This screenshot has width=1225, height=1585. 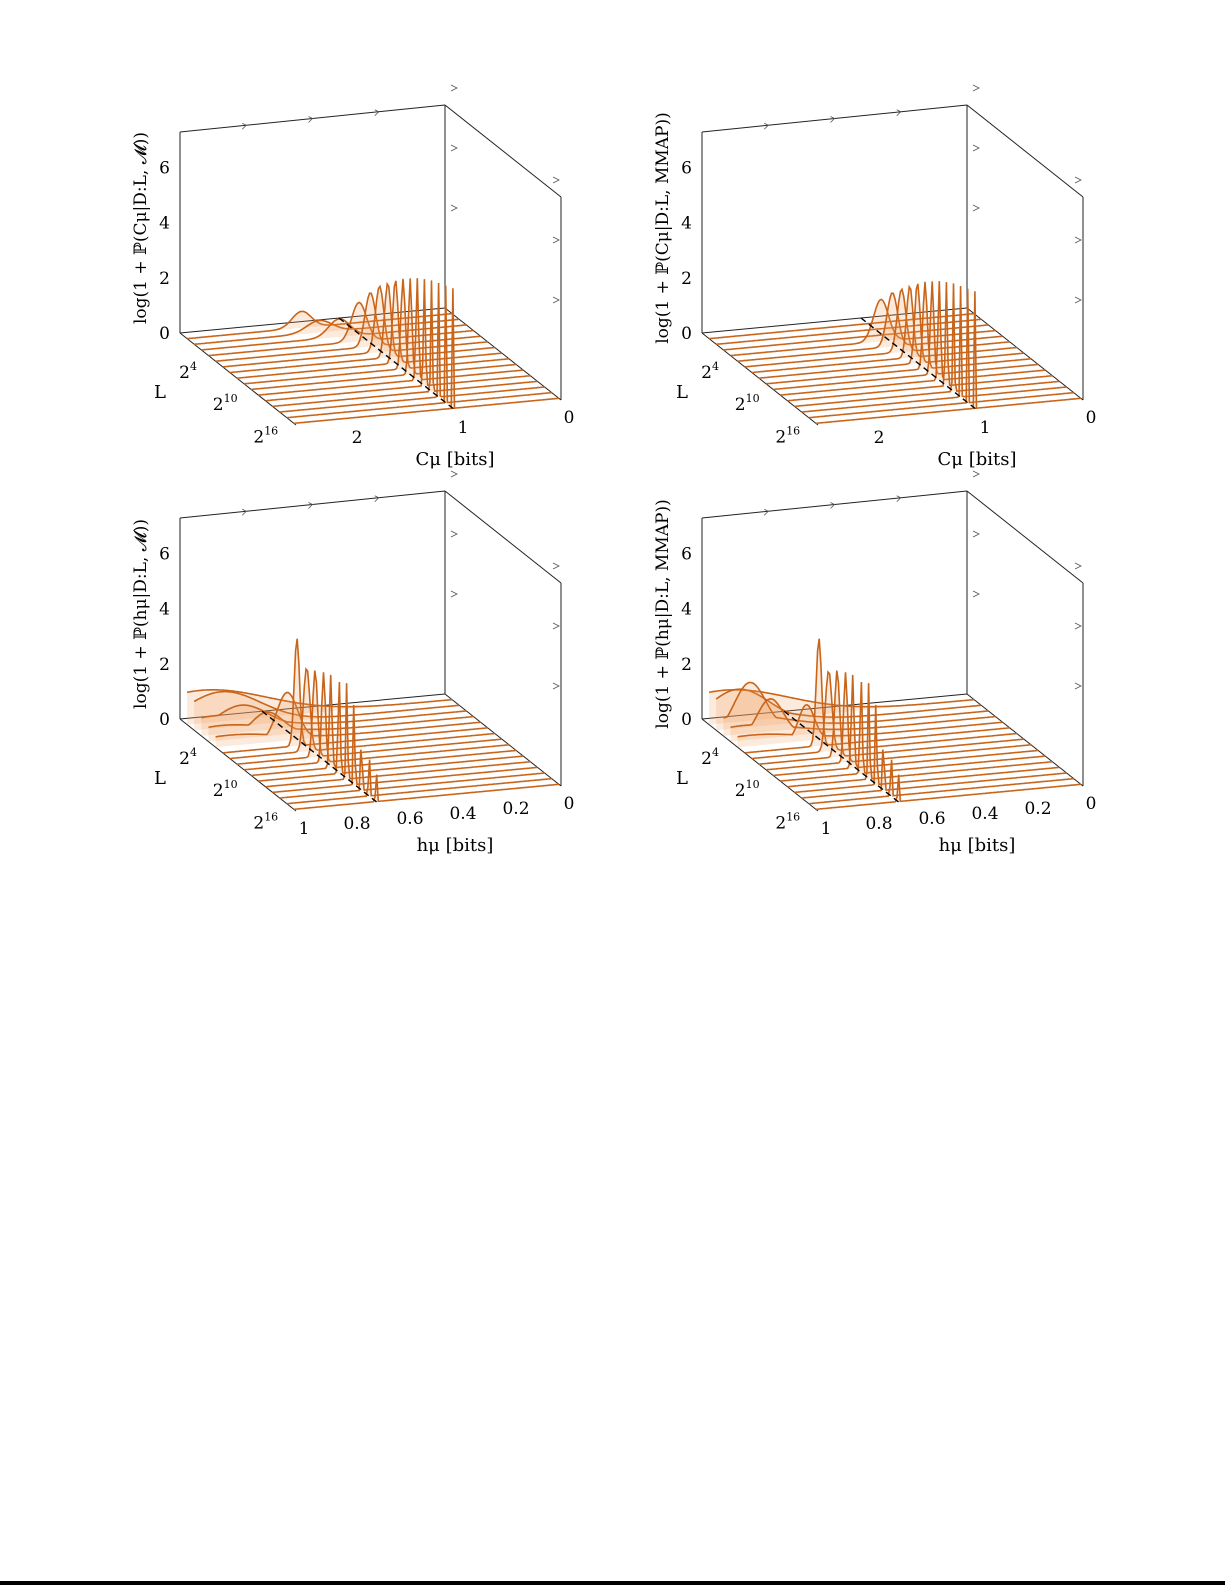 What do you see at coordinates (1037, 809) in the screenshot?
I see `x-tick-label: 0.2` at bounding box center [1037, 809].